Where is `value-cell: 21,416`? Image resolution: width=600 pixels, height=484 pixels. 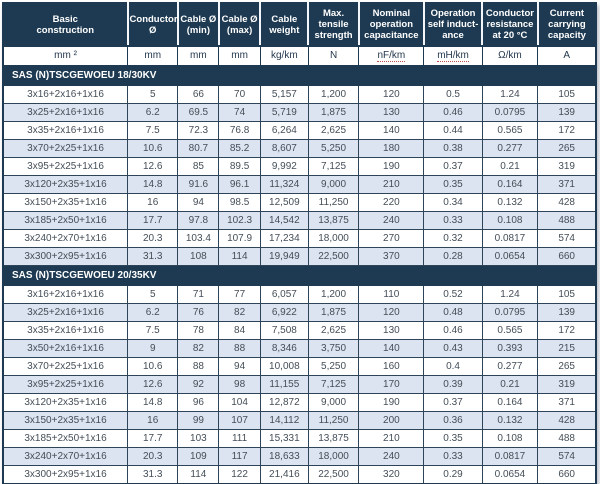
value-cell: 21,416 is located at coordinates (284, 474).